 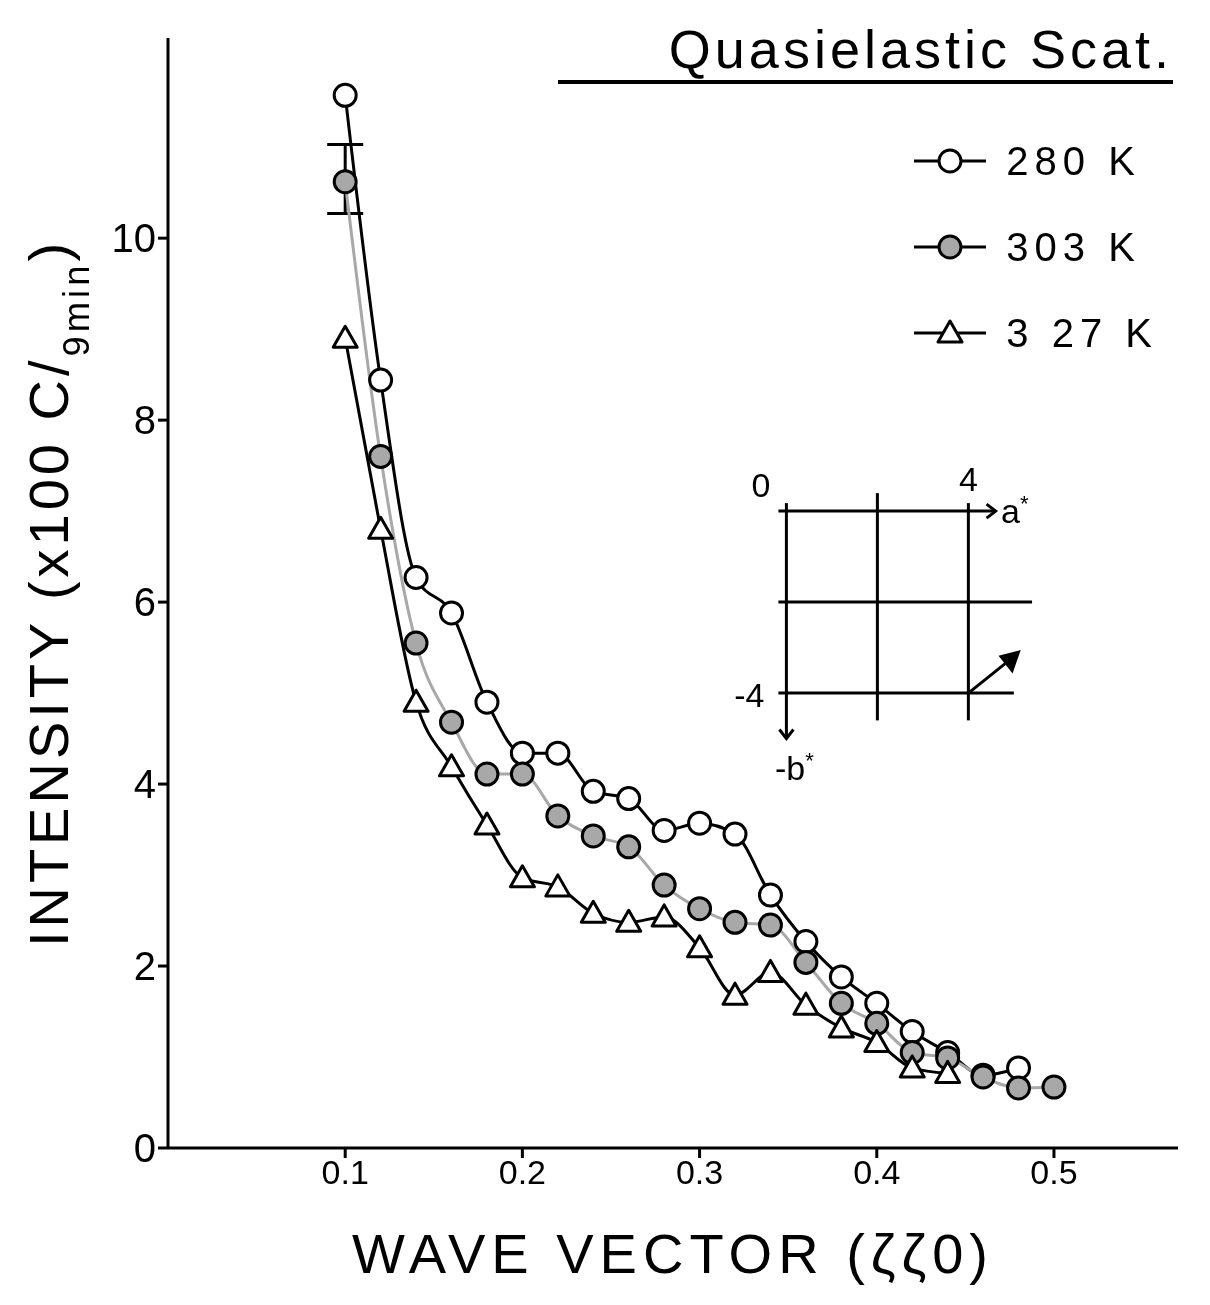 I want to click on legend-label: 3 27 K, so click(x=1082, y=333).